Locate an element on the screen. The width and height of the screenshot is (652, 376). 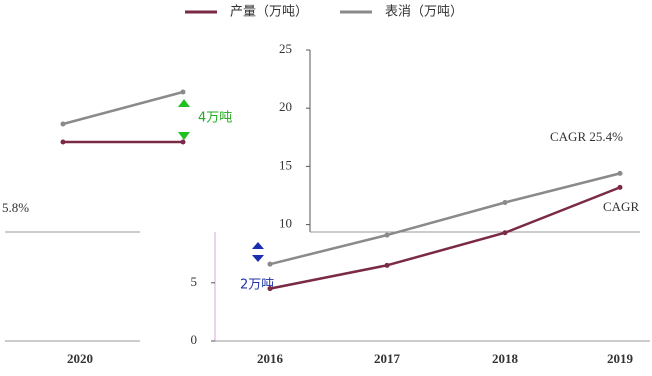
x-tick-label: 2018 is located at coordinates (505, 358).